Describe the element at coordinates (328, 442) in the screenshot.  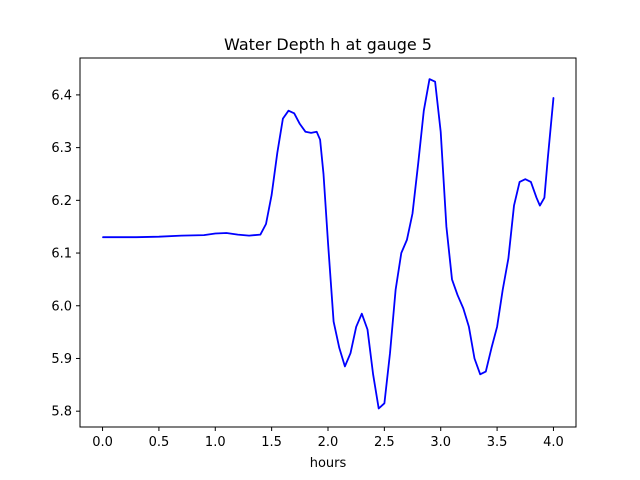
I see `x-tick-label: 2.0` at that location.